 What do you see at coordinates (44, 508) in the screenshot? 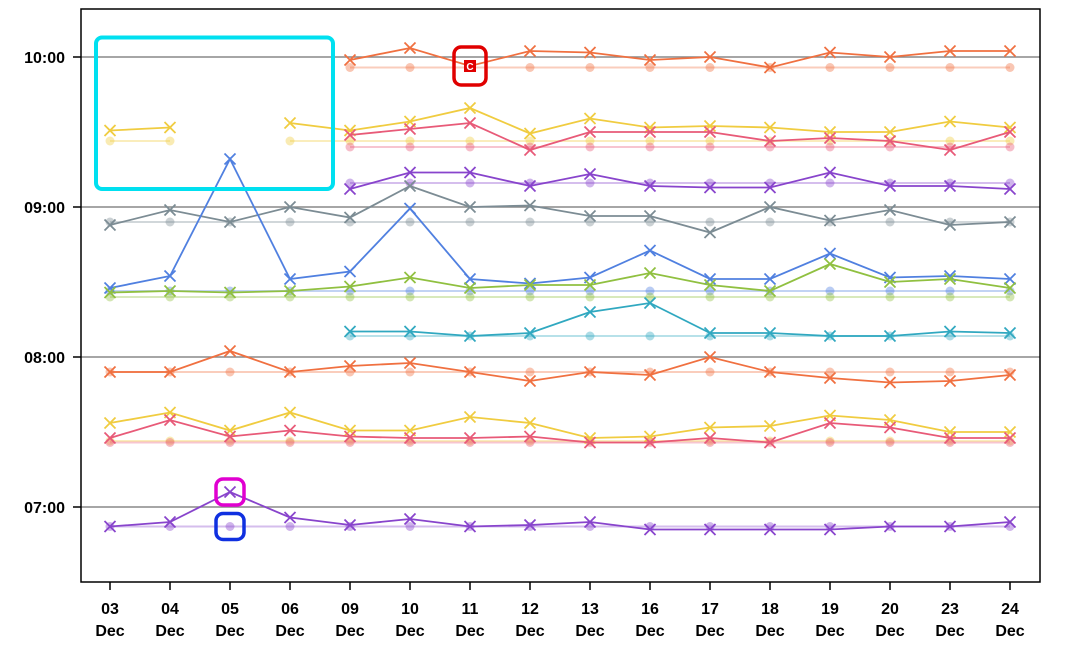
I see `y-tick-label: 07:00` at bounding box center [44, 508].